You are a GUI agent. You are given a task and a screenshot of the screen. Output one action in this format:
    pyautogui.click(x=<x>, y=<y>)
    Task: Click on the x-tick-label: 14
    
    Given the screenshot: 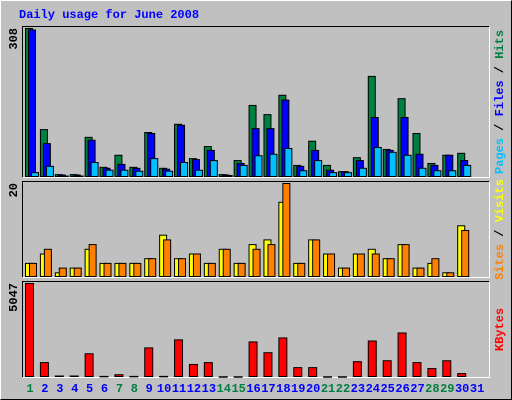 What is the action you would take?
    pyautogui.click(x=224, y=389)
    